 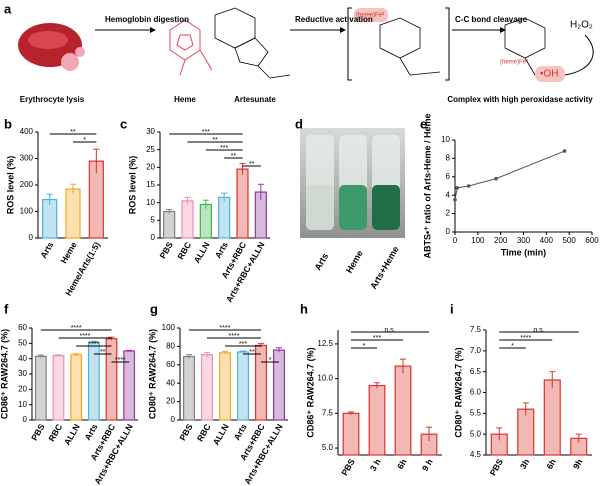 What do you see at coordinates (170, 346) in the screenshot?
I see `y-tick-label: 80` at bounding box center [170, 346].